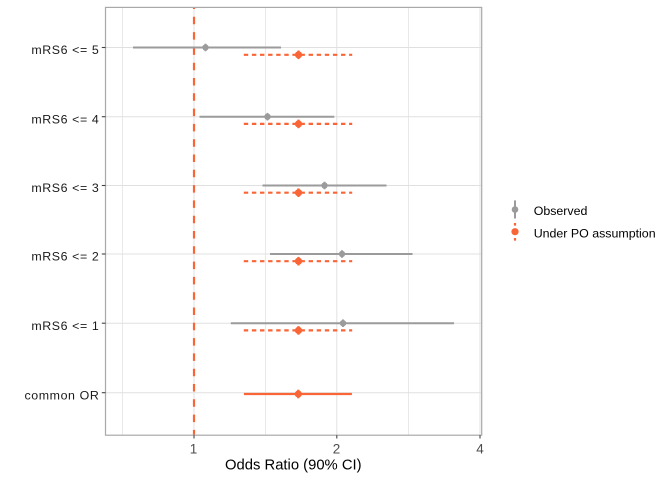 The height and width of the screenshot is (485, 672). What do you see at coordinates (65, 257) in the screenshot?
I see `svg-text: mRS6 <= 2` at bounding box center [65, 257].